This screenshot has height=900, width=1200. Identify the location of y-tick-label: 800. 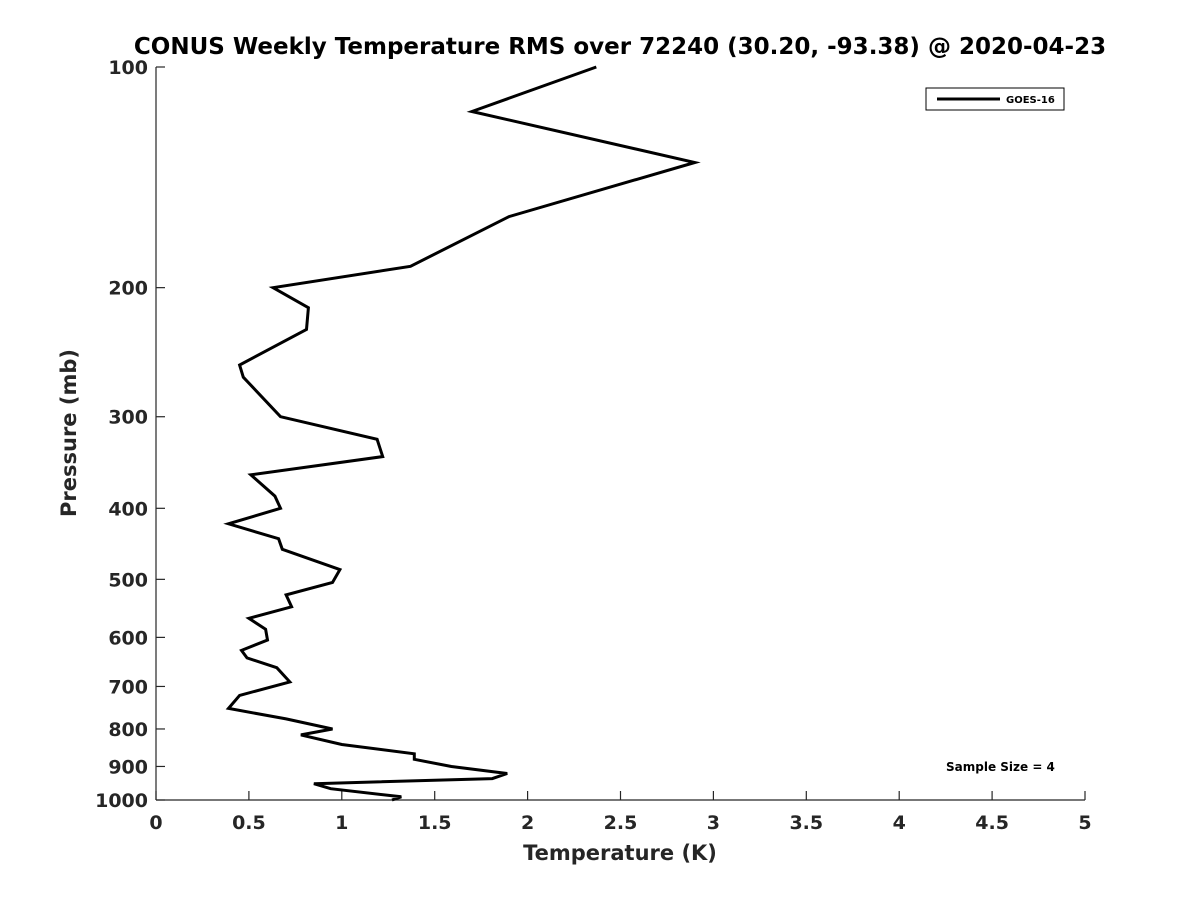
(128, 730).